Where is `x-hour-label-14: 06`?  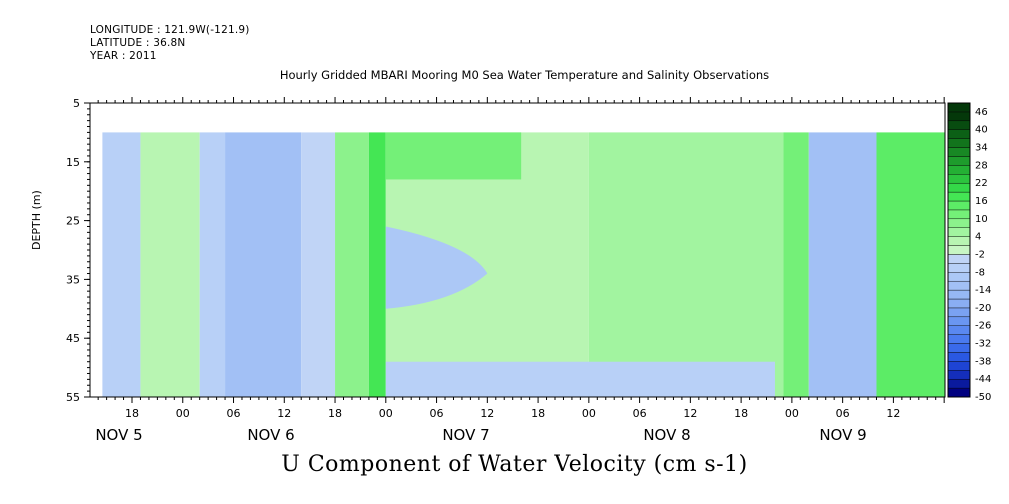 x-hour-label-14: 06 is located at coordinates (843, 413).